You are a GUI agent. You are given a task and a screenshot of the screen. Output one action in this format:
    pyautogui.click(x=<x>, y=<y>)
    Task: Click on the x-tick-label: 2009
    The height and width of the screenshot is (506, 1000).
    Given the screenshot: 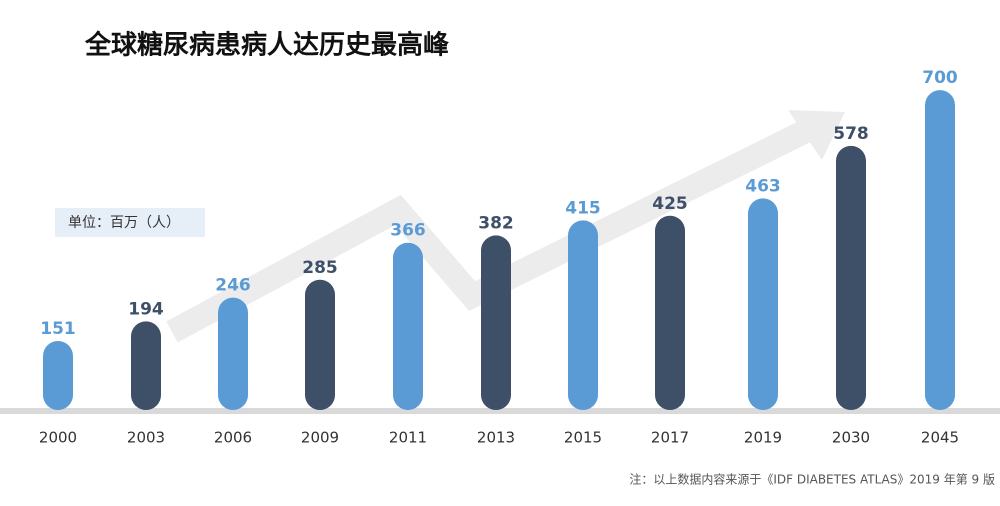 What is the action you would take?
    pyautogui.click(x=320, y=438)
    